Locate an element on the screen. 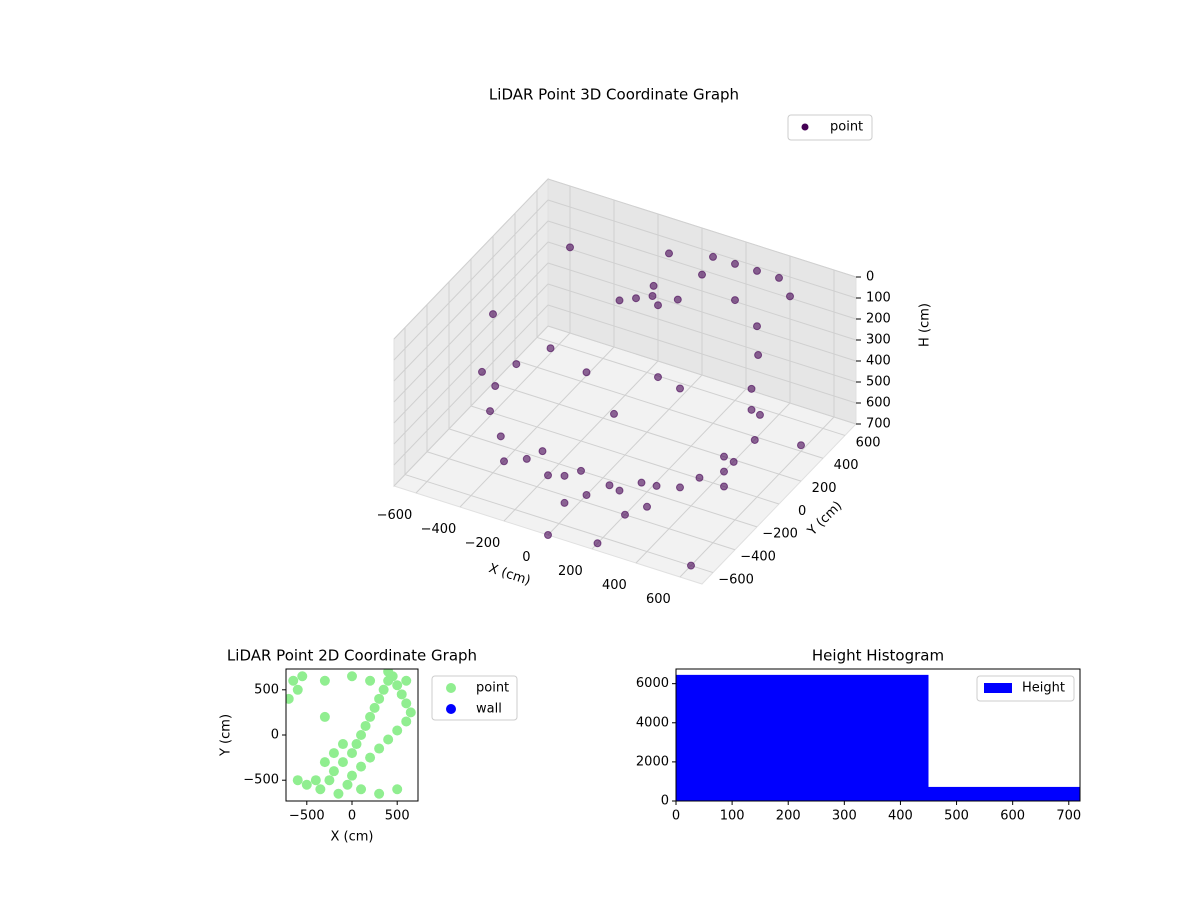 This screenshot has width=1200, height=900. chart-title: Height Histogram is located at coordinates (878, 656).